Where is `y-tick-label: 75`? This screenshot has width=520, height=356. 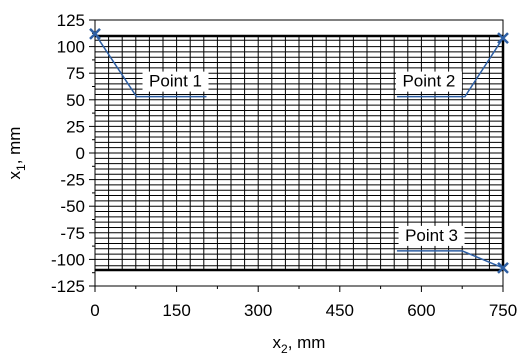 y-tick-label: 75 is located at coordinates (75, 73).